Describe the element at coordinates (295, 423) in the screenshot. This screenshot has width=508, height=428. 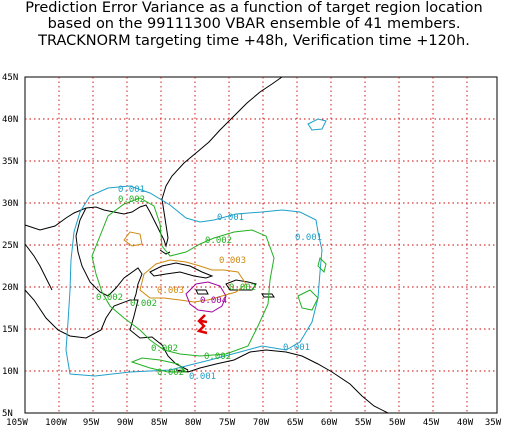
I see `x-tick-label: 65W` at that location.